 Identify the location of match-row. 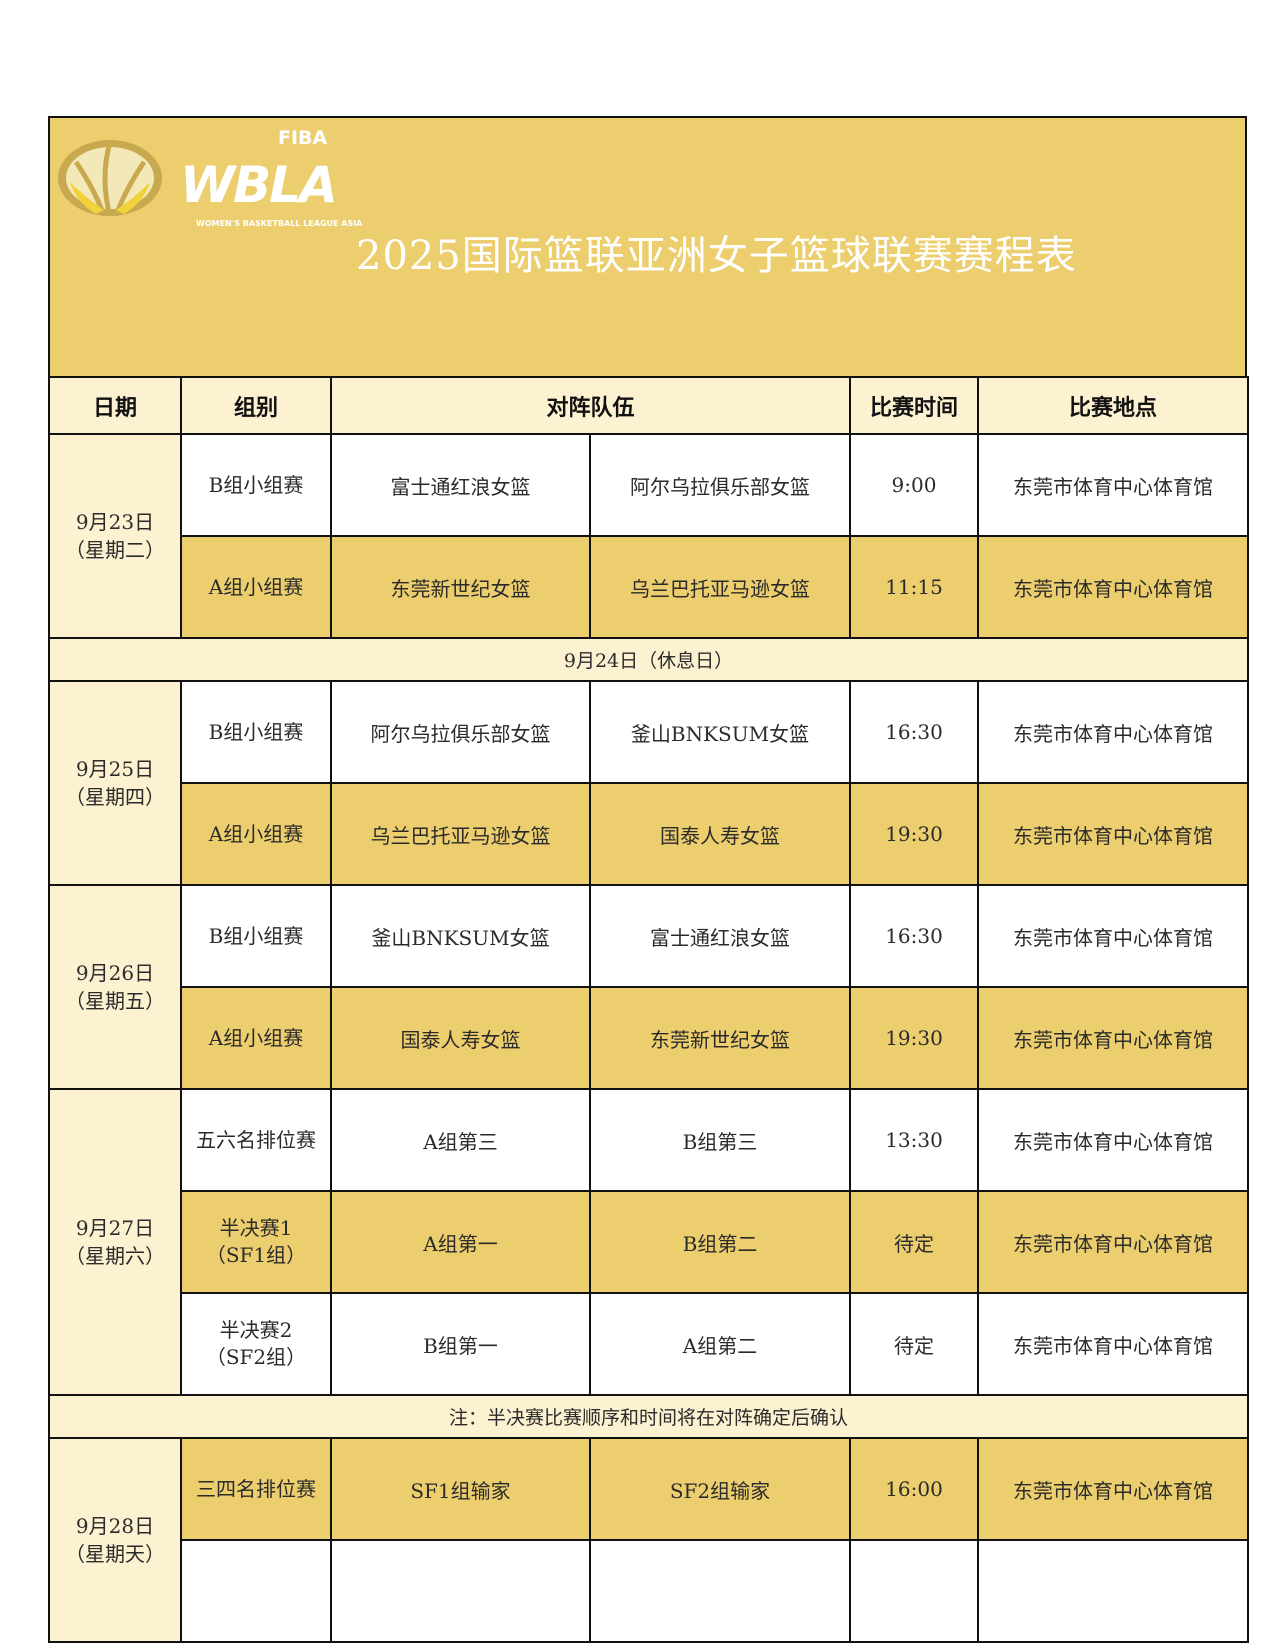
(649, 1591).